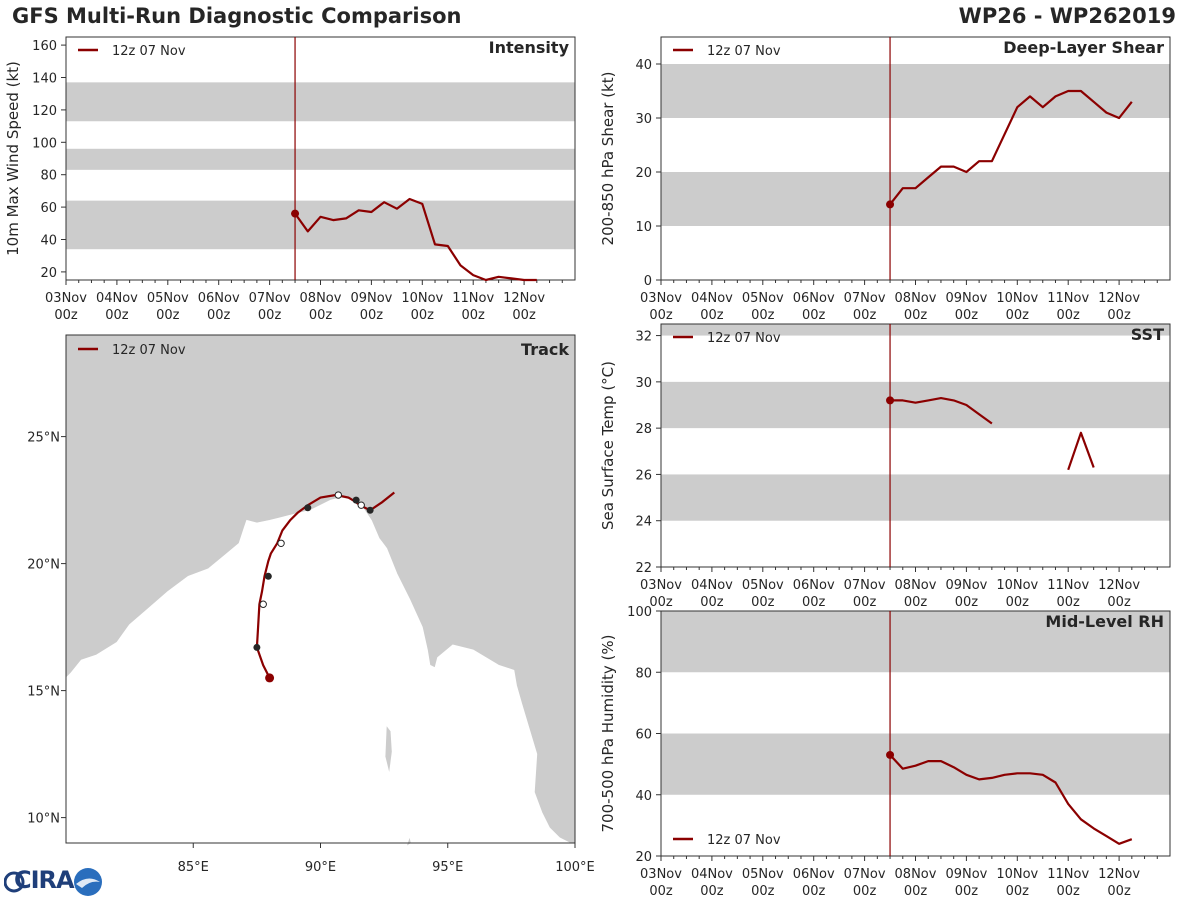  Describe the element at coordinates (712, 298) in the screenshot. I see `shear-xtick-day: 04Nov` at that location.